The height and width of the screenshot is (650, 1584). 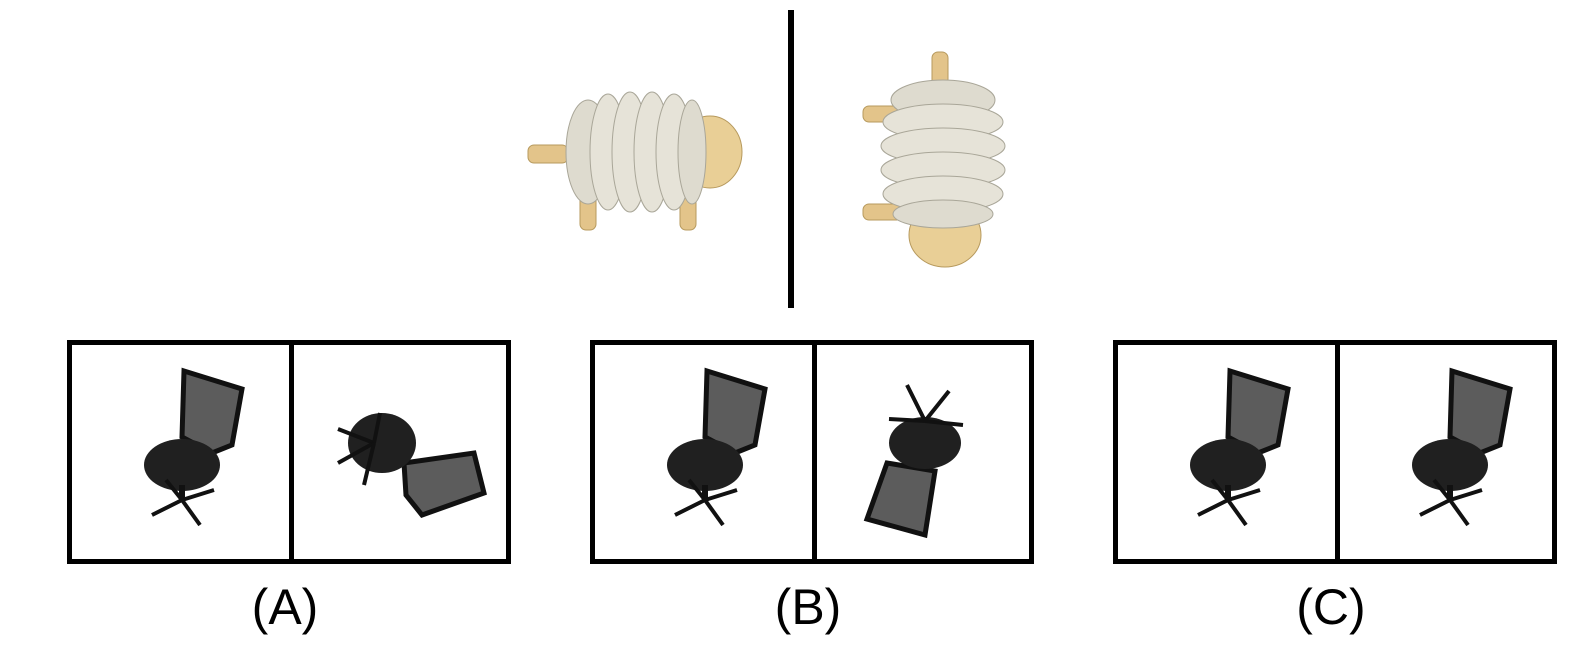 What do you see at coordinates (291, 452) in the screenshot?
I see `option-a-divider` at bounding box center [291, 452].